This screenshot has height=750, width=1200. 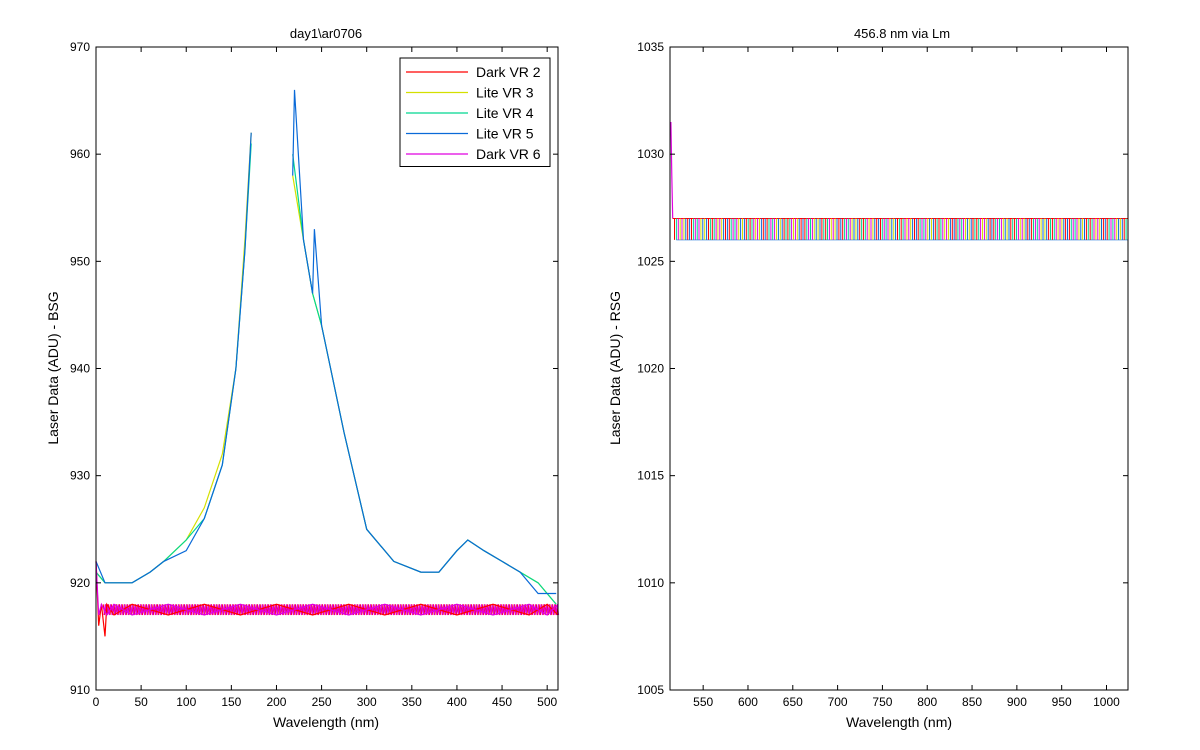 What do you see at coordinates (902, 33) in the screenshot?
I see `right-chart-title: 456.8 nm via Lm` at bounding box center [902, 33].